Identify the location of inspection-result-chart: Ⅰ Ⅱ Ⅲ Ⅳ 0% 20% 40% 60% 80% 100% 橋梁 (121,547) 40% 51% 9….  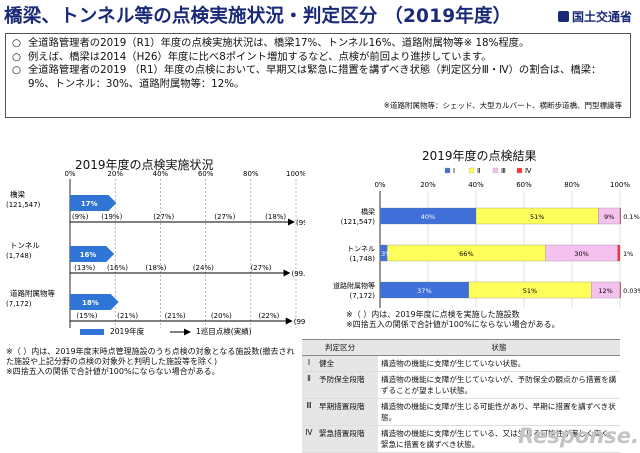
(486, 237).